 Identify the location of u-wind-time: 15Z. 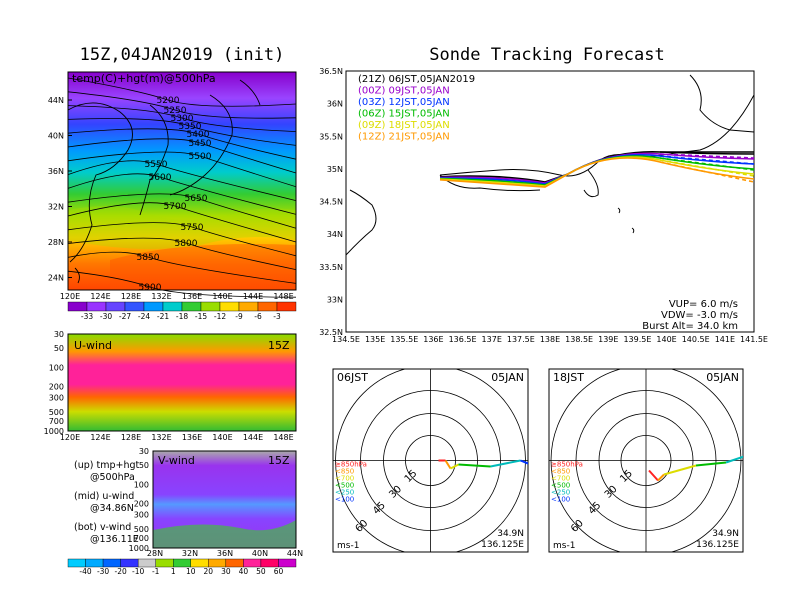
(279, 345).